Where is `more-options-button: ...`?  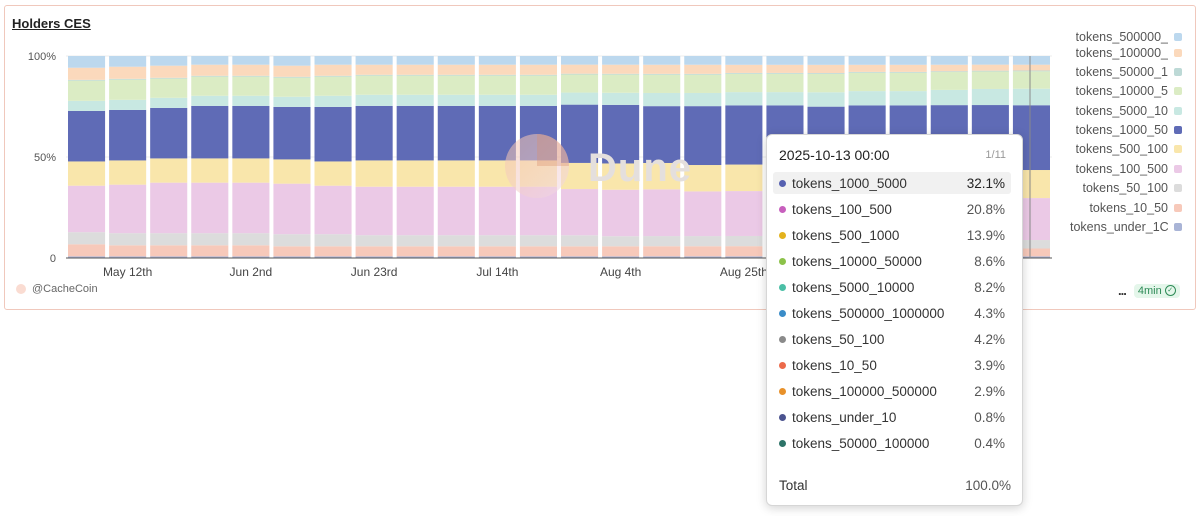 more-options-button: ... is located at coordinates (1122, 290).